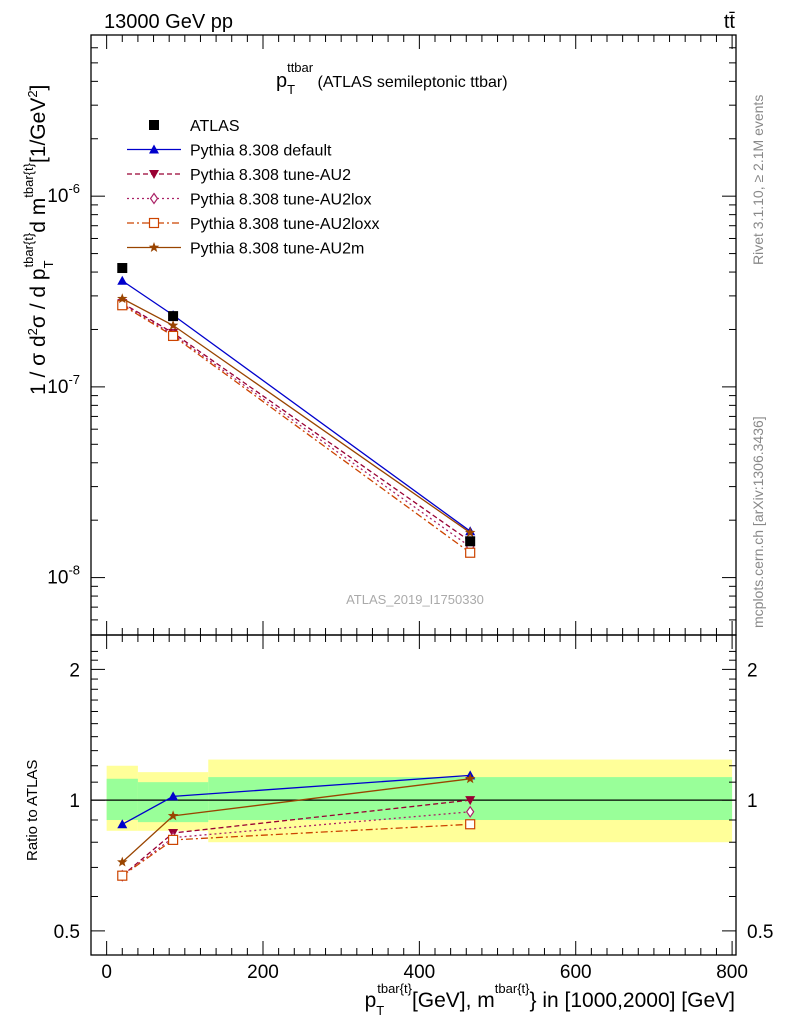 This screenshot has width=786, height=1024. Describe the element at coordinates (752, 670) in the screenshot. I see `ratio-y-tick-label-right: 2` at that location.